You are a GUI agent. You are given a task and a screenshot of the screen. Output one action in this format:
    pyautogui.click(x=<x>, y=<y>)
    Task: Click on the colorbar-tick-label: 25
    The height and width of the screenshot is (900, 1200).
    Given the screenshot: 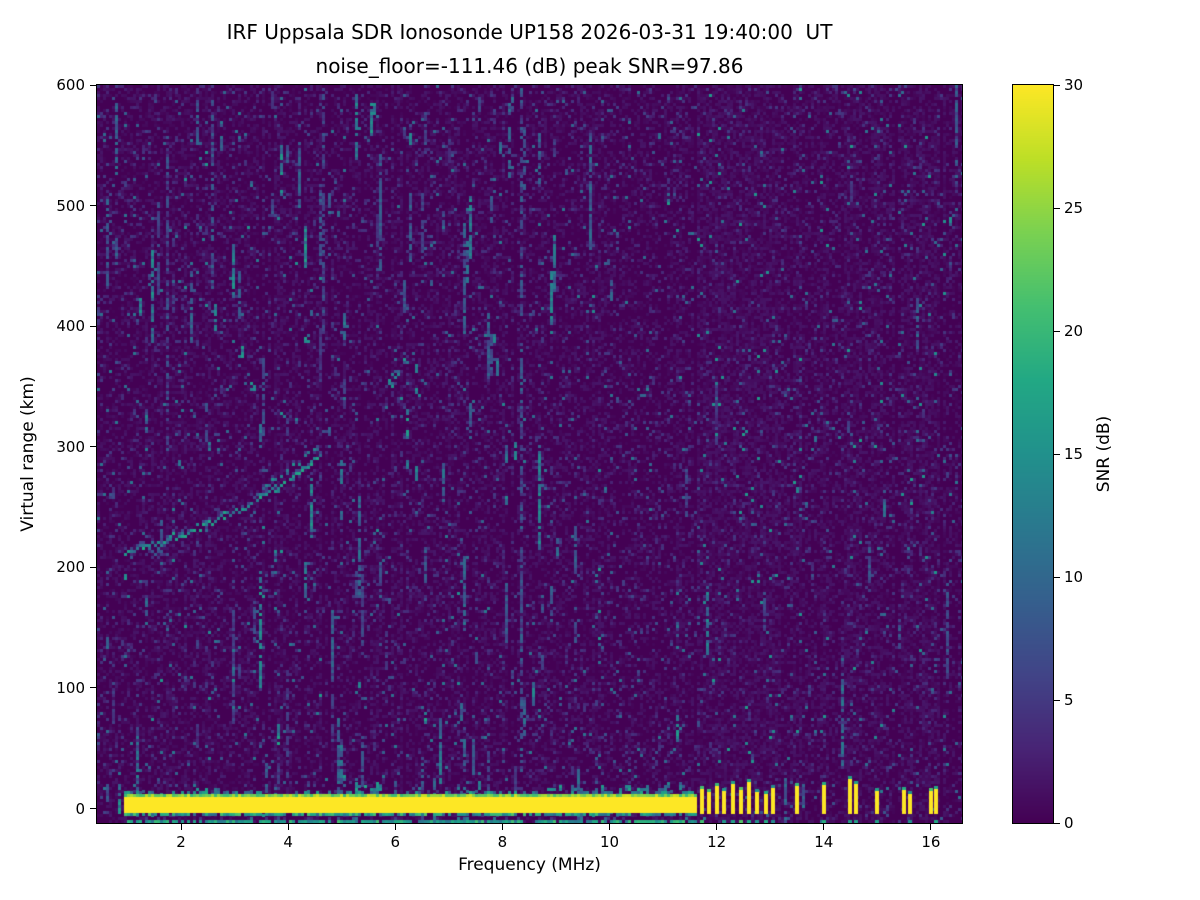 What is the action you would take?
    pyautogui.click(x=1074, y=208)
    